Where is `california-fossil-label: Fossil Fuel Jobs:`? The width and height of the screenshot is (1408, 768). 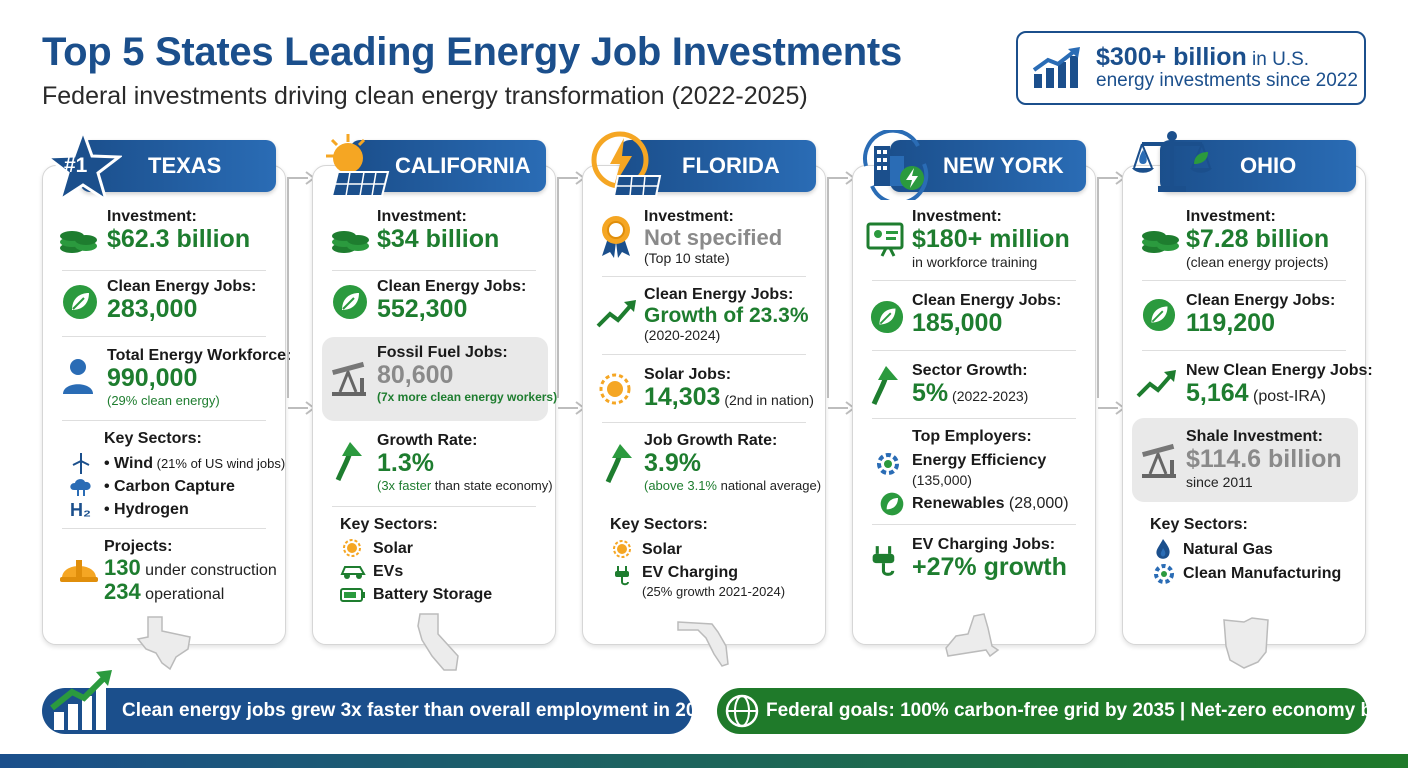 california-fossil-label: Fossil Fuel Jobs: is located at coordinates (442, 352).